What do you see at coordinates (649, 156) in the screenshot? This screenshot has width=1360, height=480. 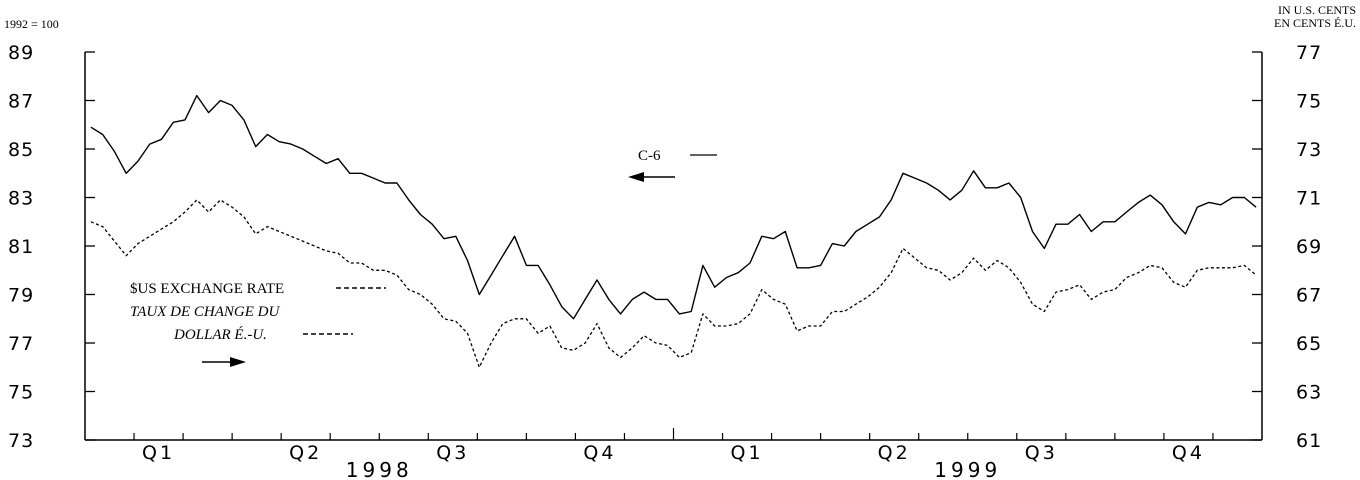 I see `legend-c6-label: C-6` at bounding box center [649, 156].